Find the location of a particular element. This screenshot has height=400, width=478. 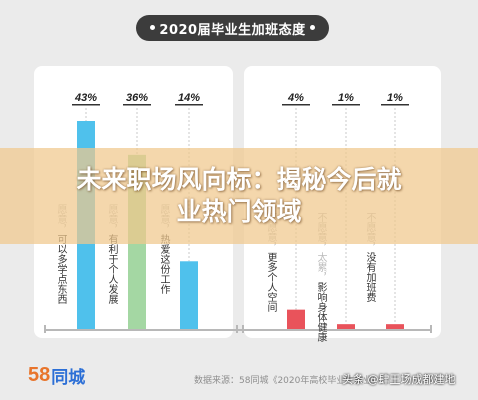

value-label-2: 14% is located at coordinates (189, 98).